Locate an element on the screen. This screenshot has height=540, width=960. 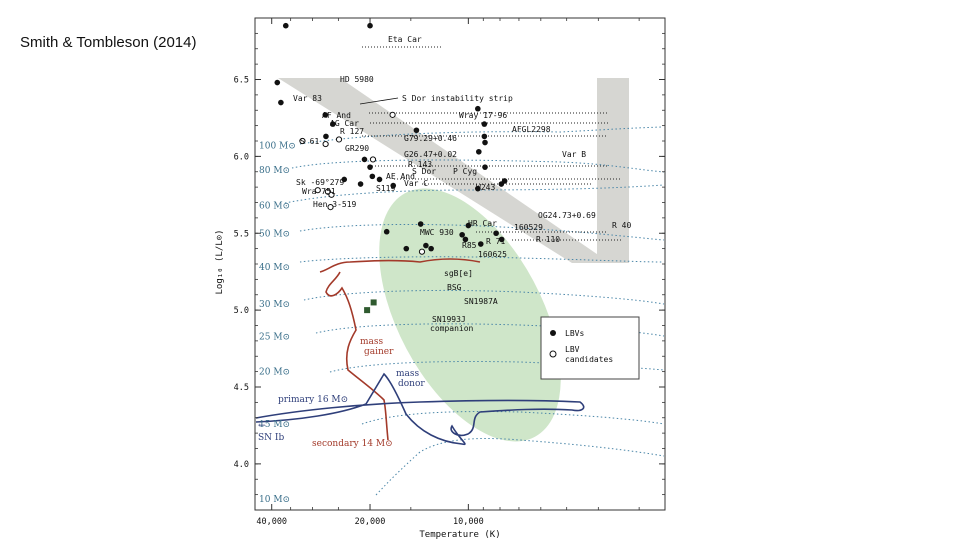
y-tick-label: 6.5 is located at coordinates (241, 81).